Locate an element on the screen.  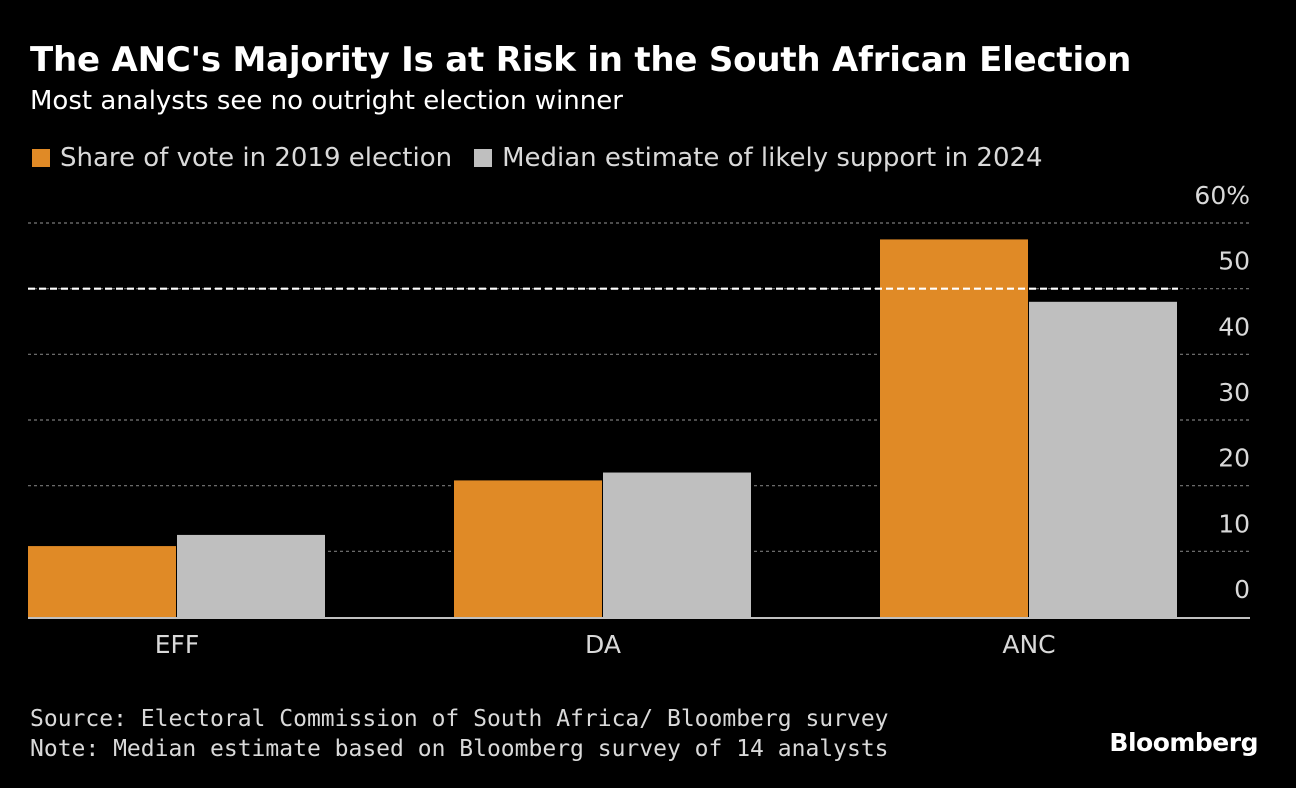
x-tick-label-anc: ANC is located at coordinates (1028, 644).